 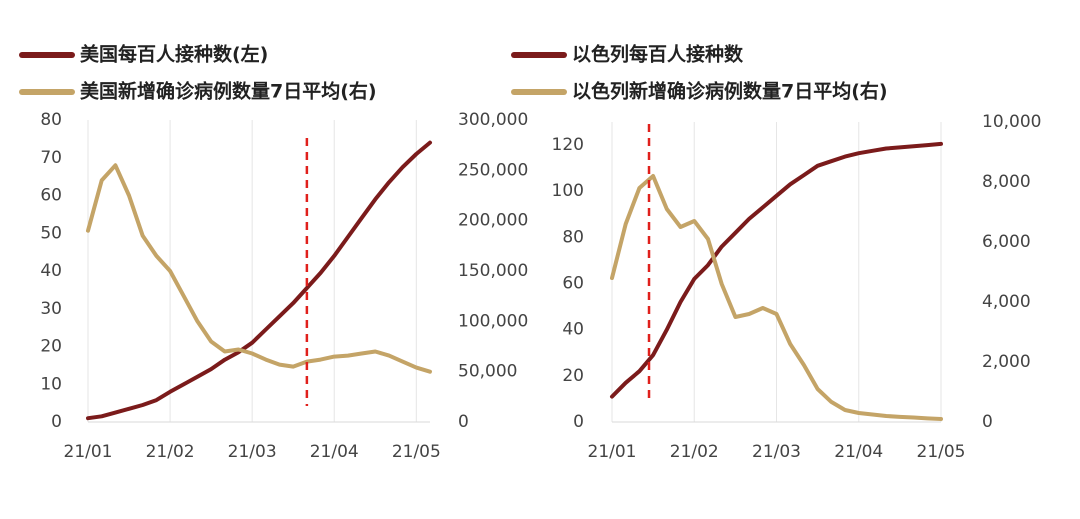 I want to click on y-tick-label: 100, so click(x=568, y=191).